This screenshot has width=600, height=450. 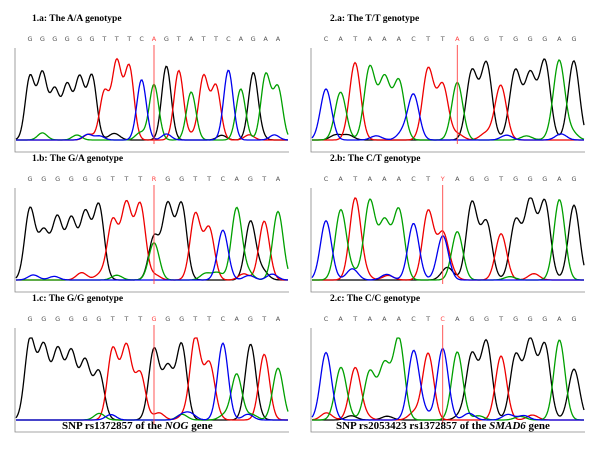 I want to click on caption-right-prefix: SNP rs2053423 rs1372857 of the, so click(x=413, y=426).